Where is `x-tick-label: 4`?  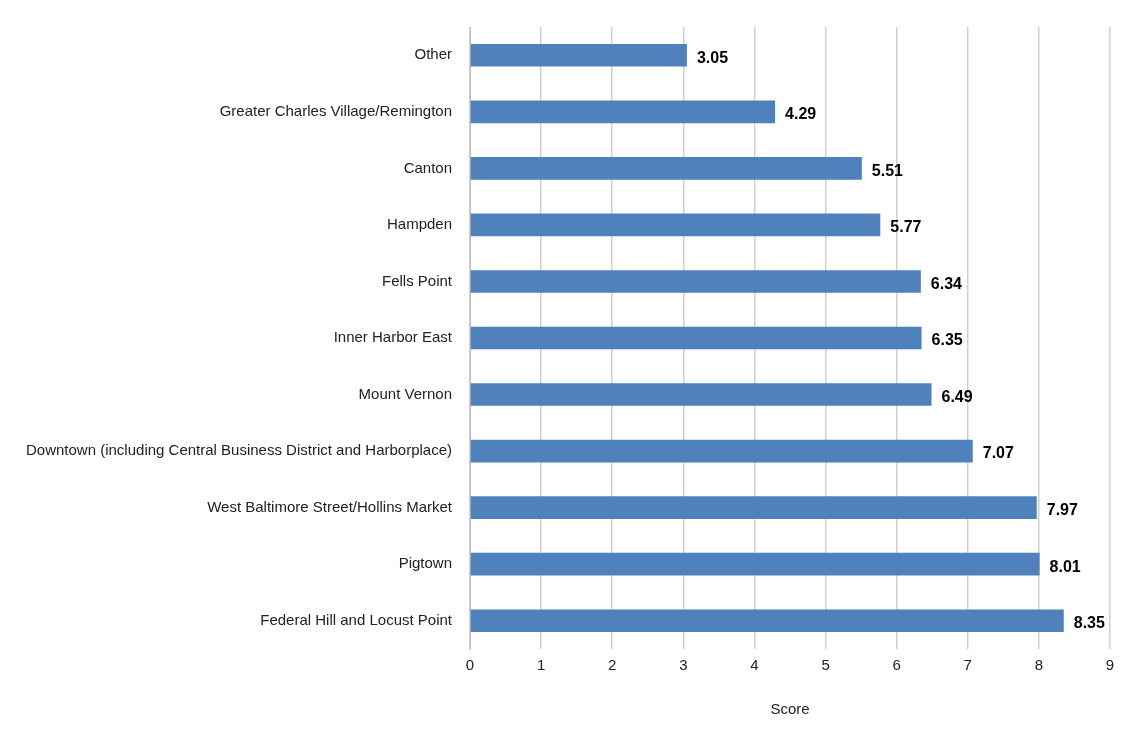
x-tick-label: 4 is located at coordinates (754, 665).